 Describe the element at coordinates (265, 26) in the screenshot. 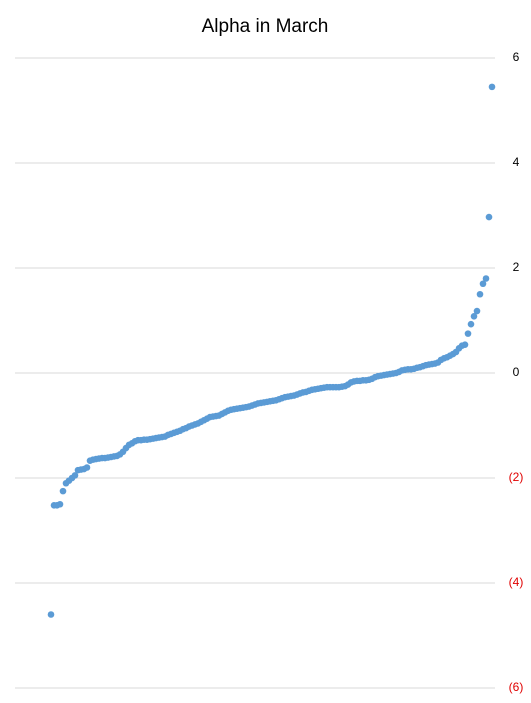

I see `chart-title: Alpha in March` at that location.